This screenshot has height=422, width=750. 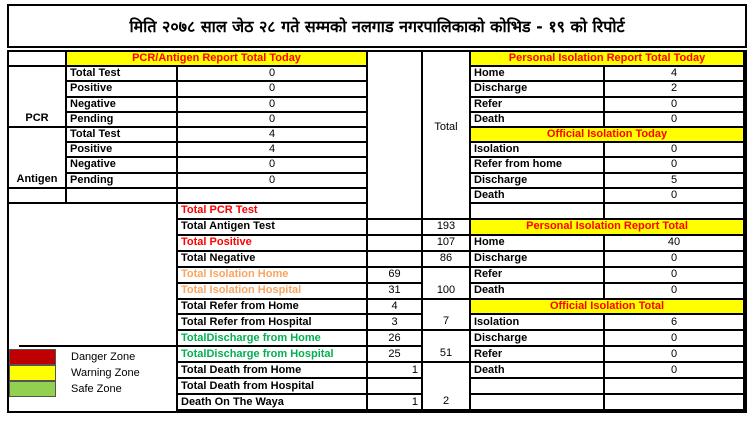 What do you see at coordinates (273, 355) in the screenshot?
I see `row-label: TotalDischarge from Hospital` at bounding box center [273, 355].